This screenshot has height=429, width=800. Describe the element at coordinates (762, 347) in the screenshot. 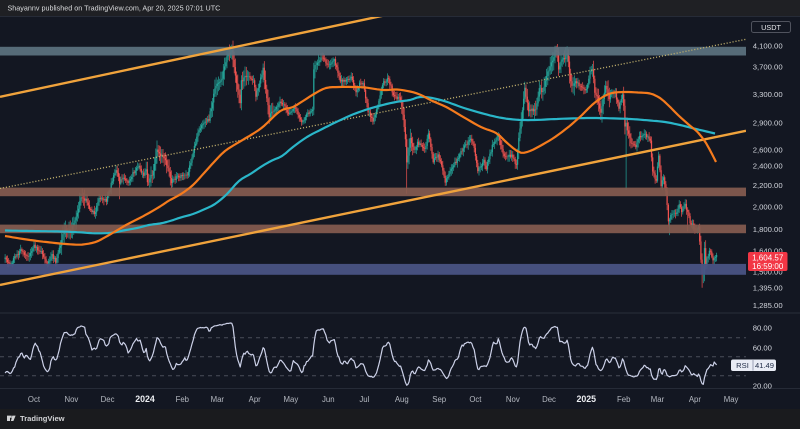

I see `svg-text: 60.00` at that location.